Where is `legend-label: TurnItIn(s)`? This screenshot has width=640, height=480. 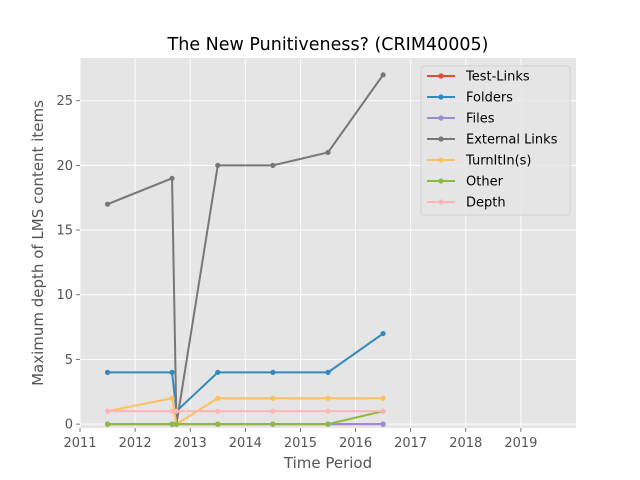 legend-label: TurnItIn(s) is located at coordinates (498, 161).